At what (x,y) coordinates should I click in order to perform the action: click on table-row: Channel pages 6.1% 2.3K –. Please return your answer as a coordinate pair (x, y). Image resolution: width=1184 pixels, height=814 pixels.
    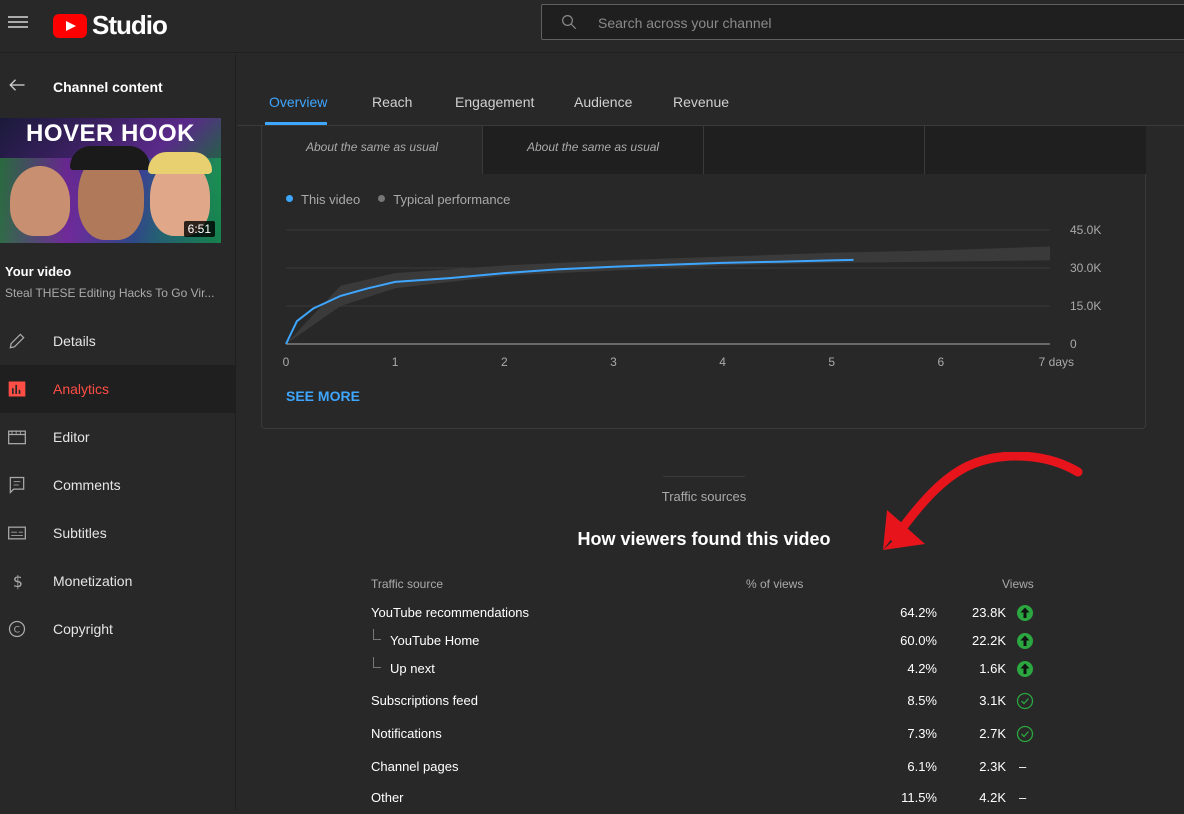
    Looking at the image, I should click on (706, 769).